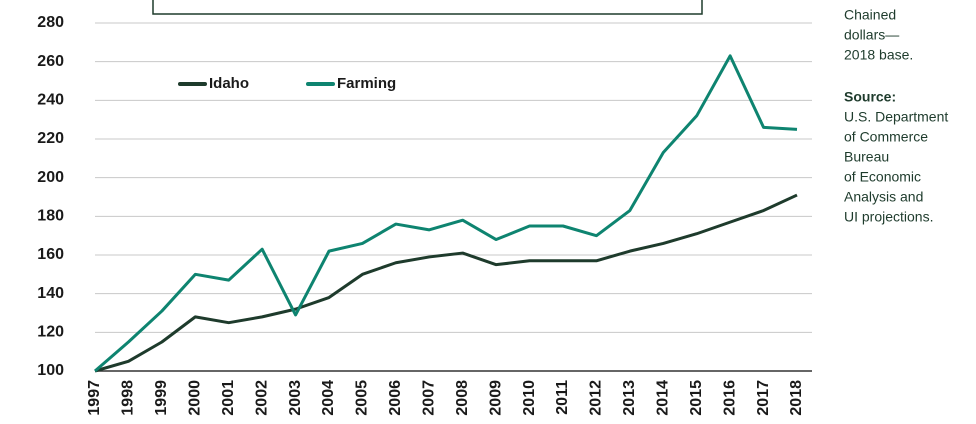 Image resolution: width=976 pixels, height=424 pixels. I want to click on header-box, so click(427, 7).